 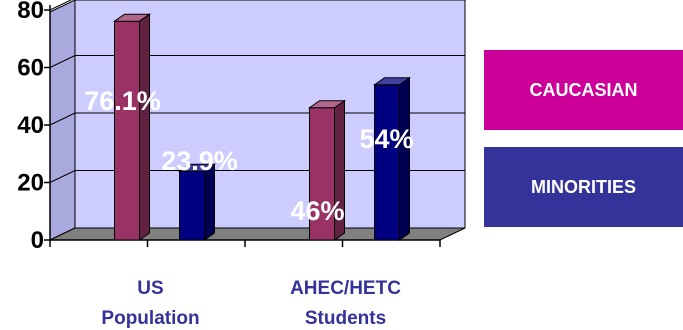 What do you see at coordinates (150, 288) in the screenshot?
I see `category-label-line: US` at bounding box center [150, 288].